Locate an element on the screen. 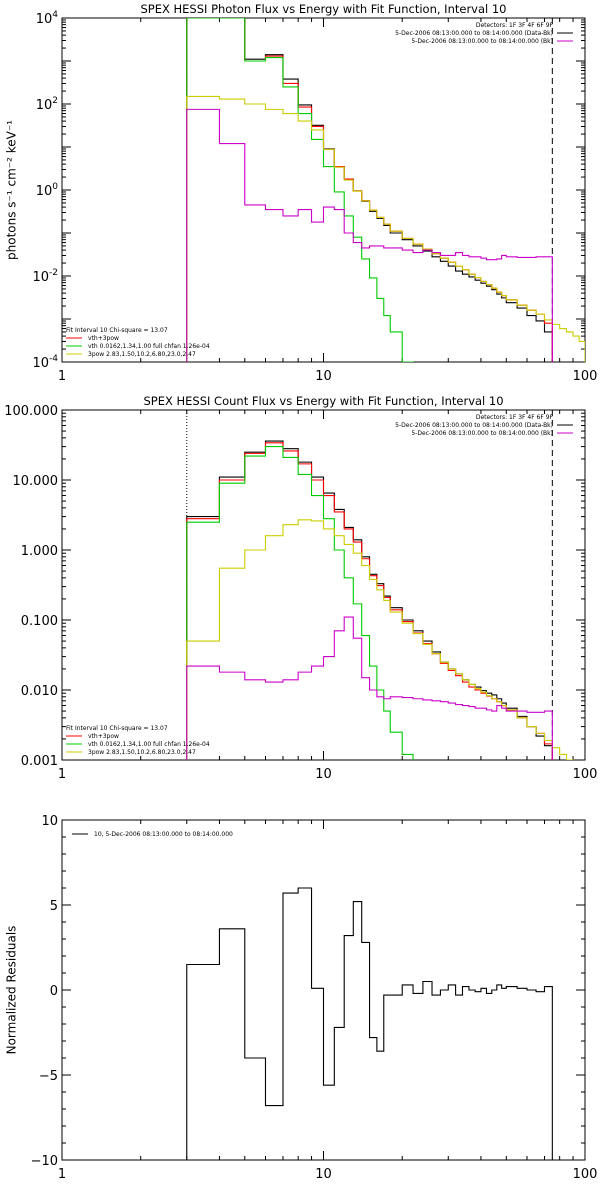  y-axis-label: photons s⁻¹ cm⁻² keV⁻¹ is located at coordinates (12, 190).